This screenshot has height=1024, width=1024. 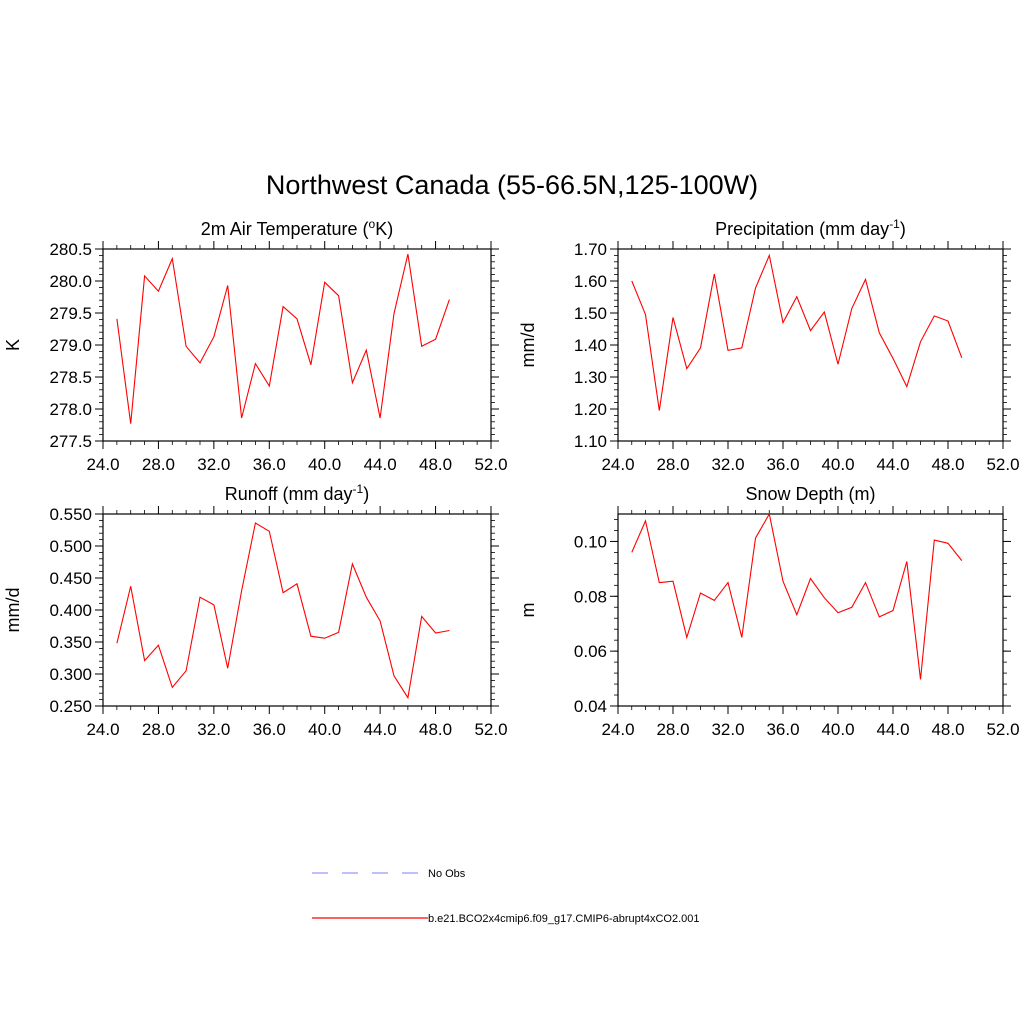 What do you see at coordinates (384, 229) in the screenshot?
I see `chart-title-tail: K)` at bounding box center [384, 229].